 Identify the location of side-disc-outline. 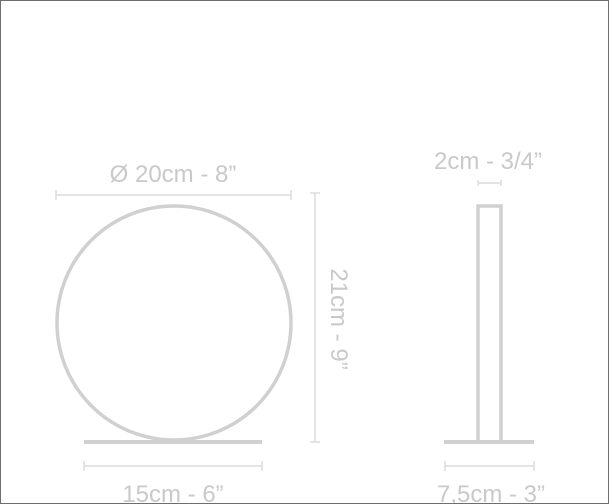
(489, 324).